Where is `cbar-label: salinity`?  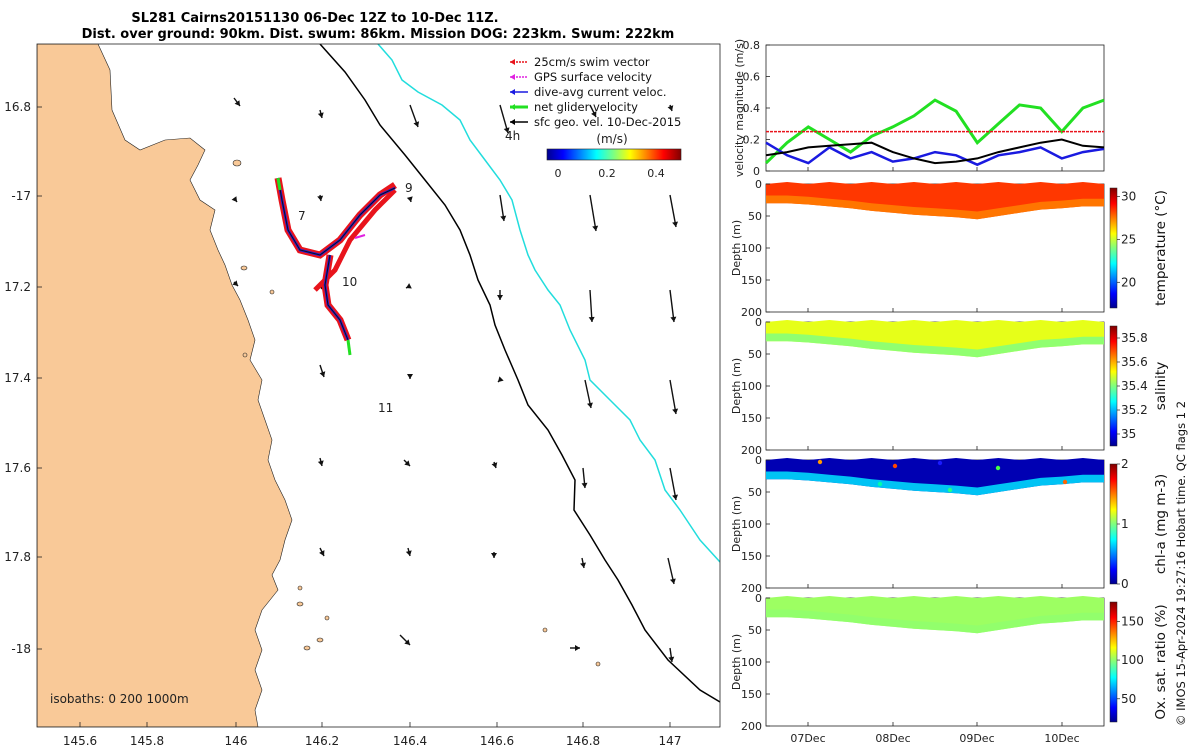
cbar-label: salinity is located at coordinates (1161, 386).